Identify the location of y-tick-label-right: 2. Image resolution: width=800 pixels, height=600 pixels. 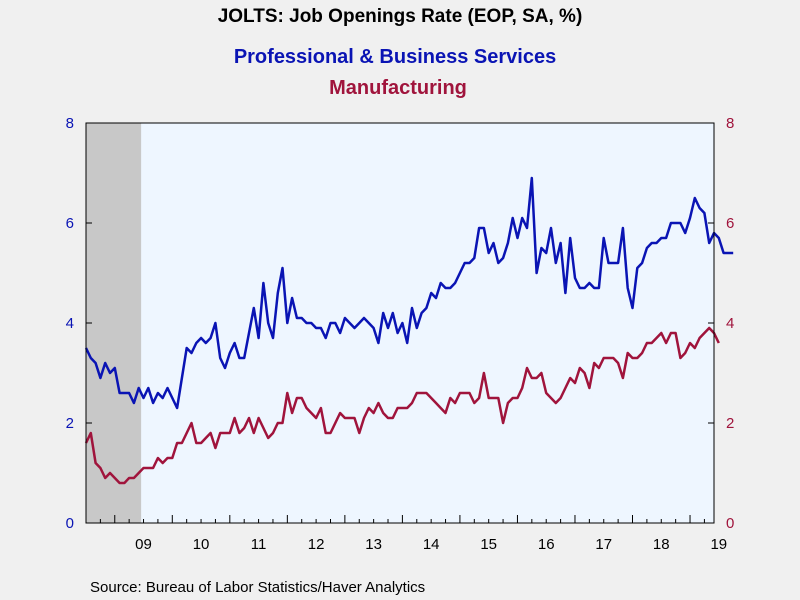
(730, 423).